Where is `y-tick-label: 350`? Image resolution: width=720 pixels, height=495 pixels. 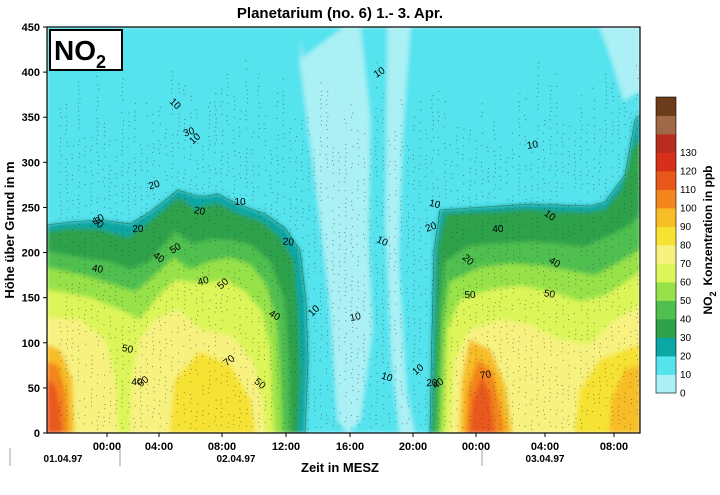
y-tick-label: 350 is located at coordinates (31, 118).